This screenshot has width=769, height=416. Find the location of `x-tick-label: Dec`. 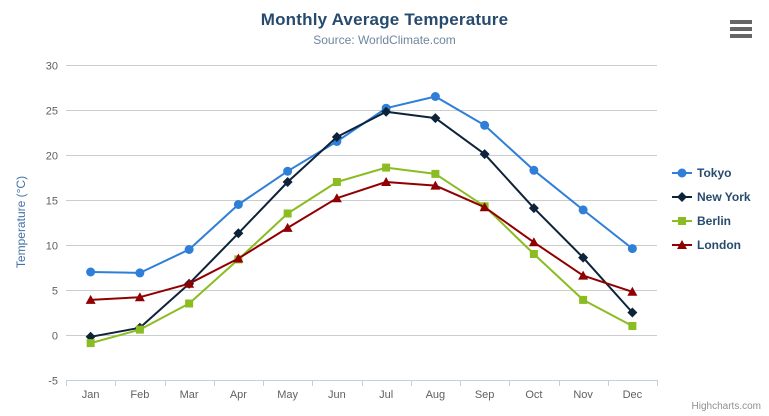

x-tick-label: Dec is located at coordinates (633, 395).